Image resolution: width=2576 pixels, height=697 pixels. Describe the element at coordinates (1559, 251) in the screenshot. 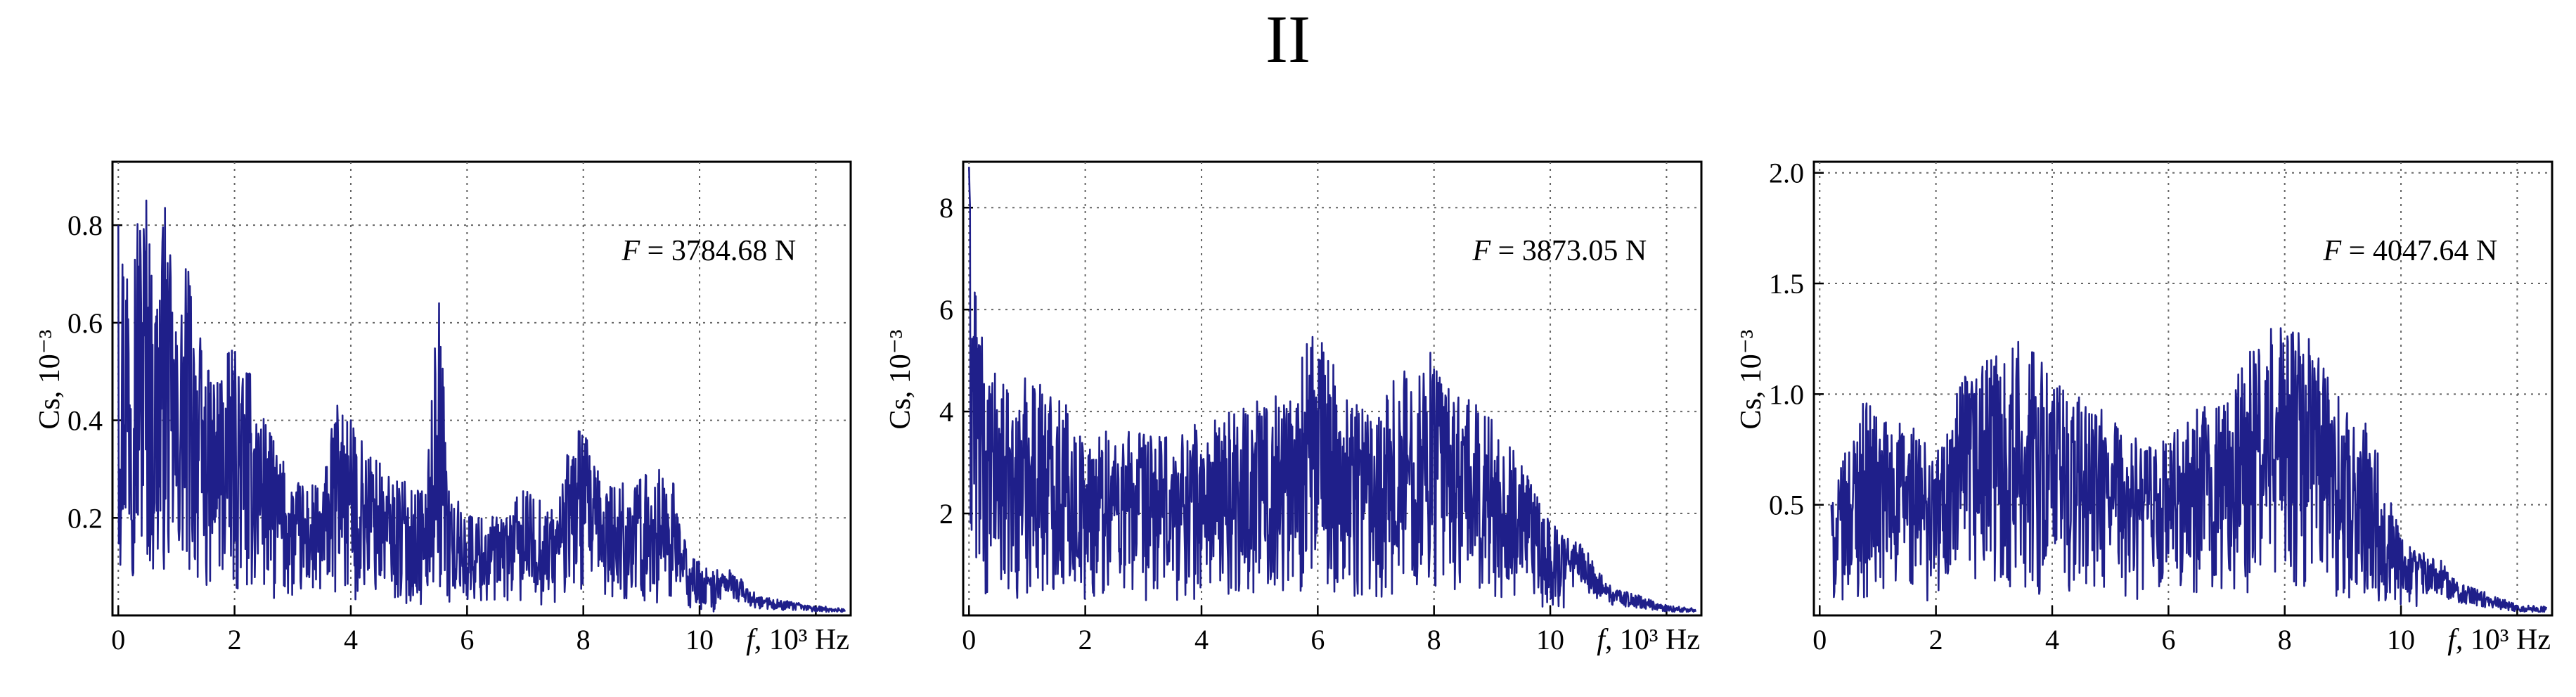

I see `force-annotation: F = 3873.05 N` at that location.